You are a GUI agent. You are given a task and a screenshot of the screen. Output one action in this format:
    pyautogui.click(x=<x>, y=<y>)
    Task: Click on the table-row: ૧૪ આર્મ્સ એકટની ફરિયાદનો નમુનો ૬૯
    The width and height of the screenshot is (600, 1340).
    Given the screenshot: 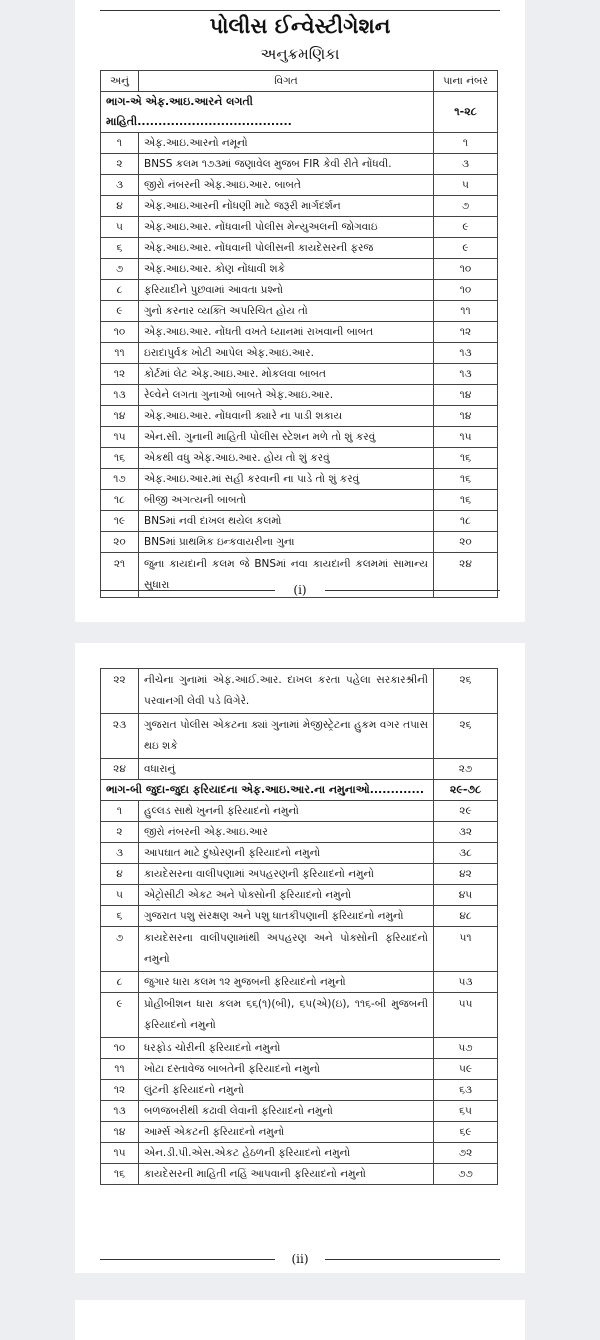 What is the action you would take?
    pyautogui.click(x=299, y=1132)
    